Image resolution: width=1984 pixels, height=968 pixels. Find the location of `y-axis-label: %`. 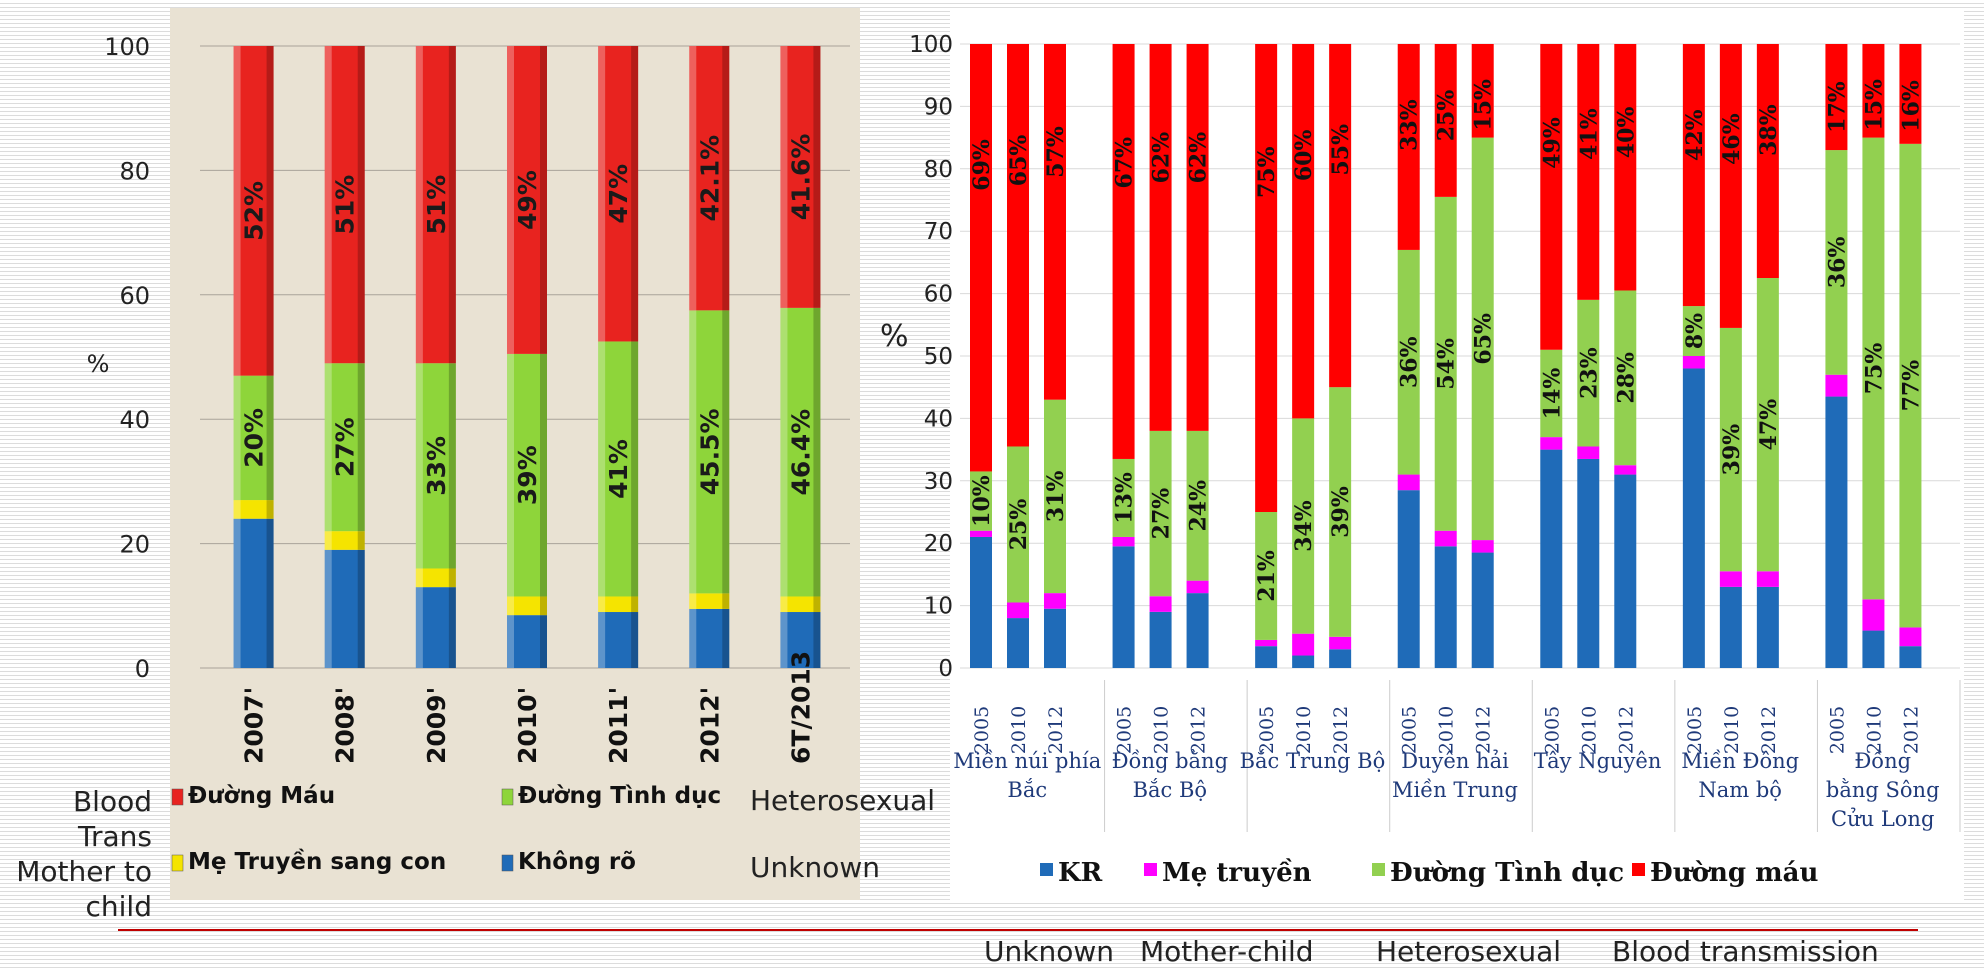

y-axis-label: % is located at coordinates (894, 336).